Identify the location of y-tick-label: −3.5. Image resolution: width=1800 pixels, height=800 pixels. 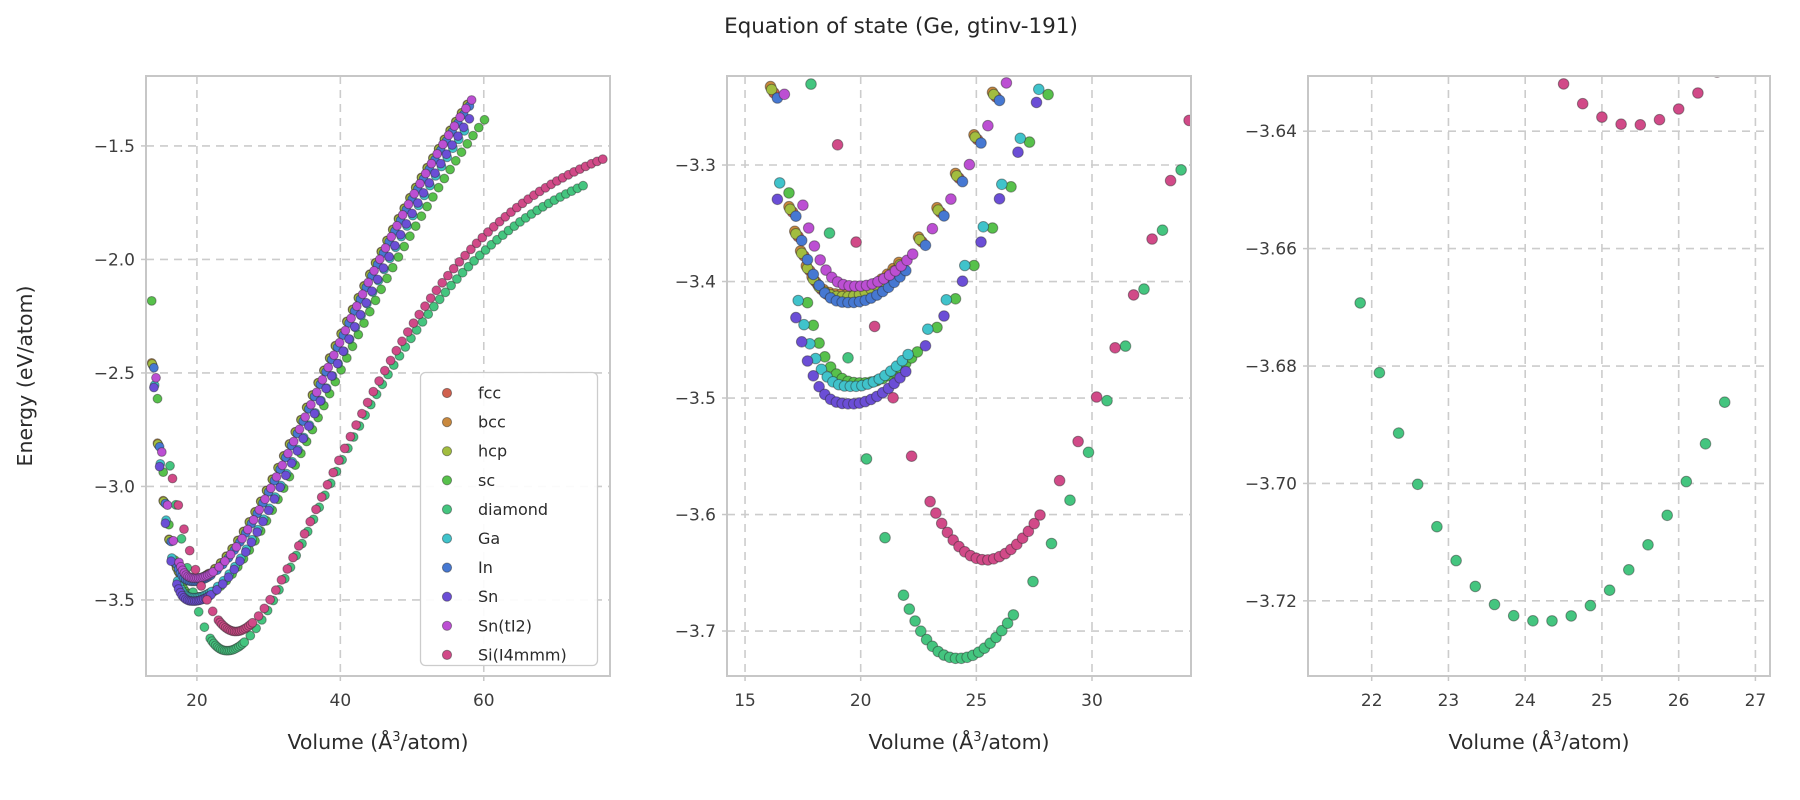
(114, 601).